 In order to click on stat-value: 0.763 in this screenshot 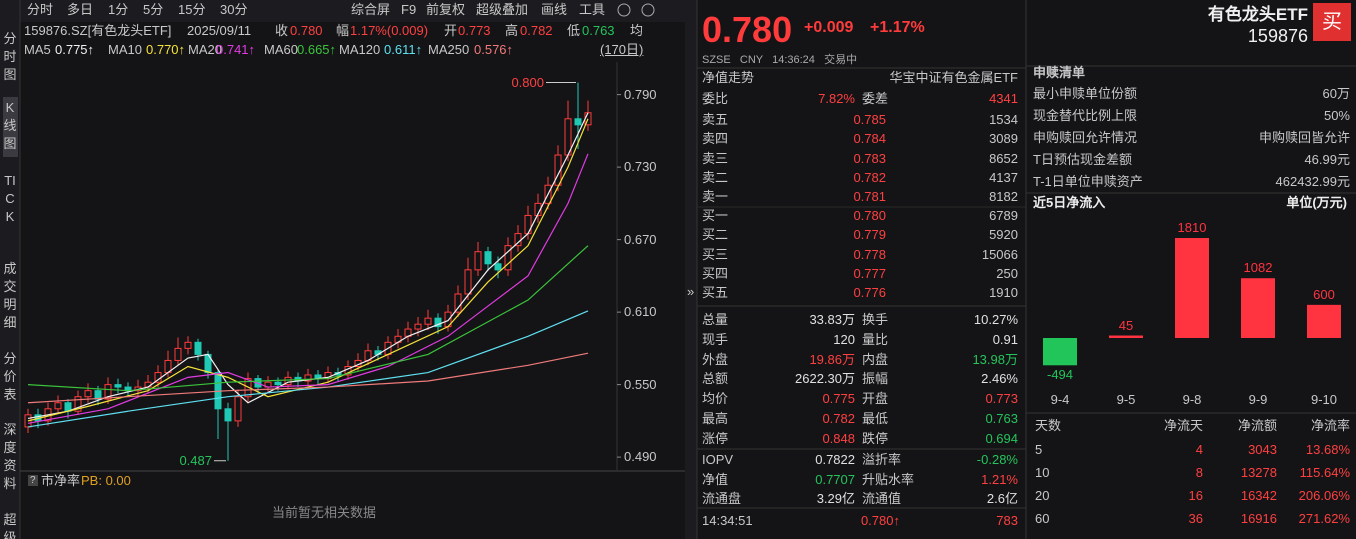, I will do `click(1001, 418)`.